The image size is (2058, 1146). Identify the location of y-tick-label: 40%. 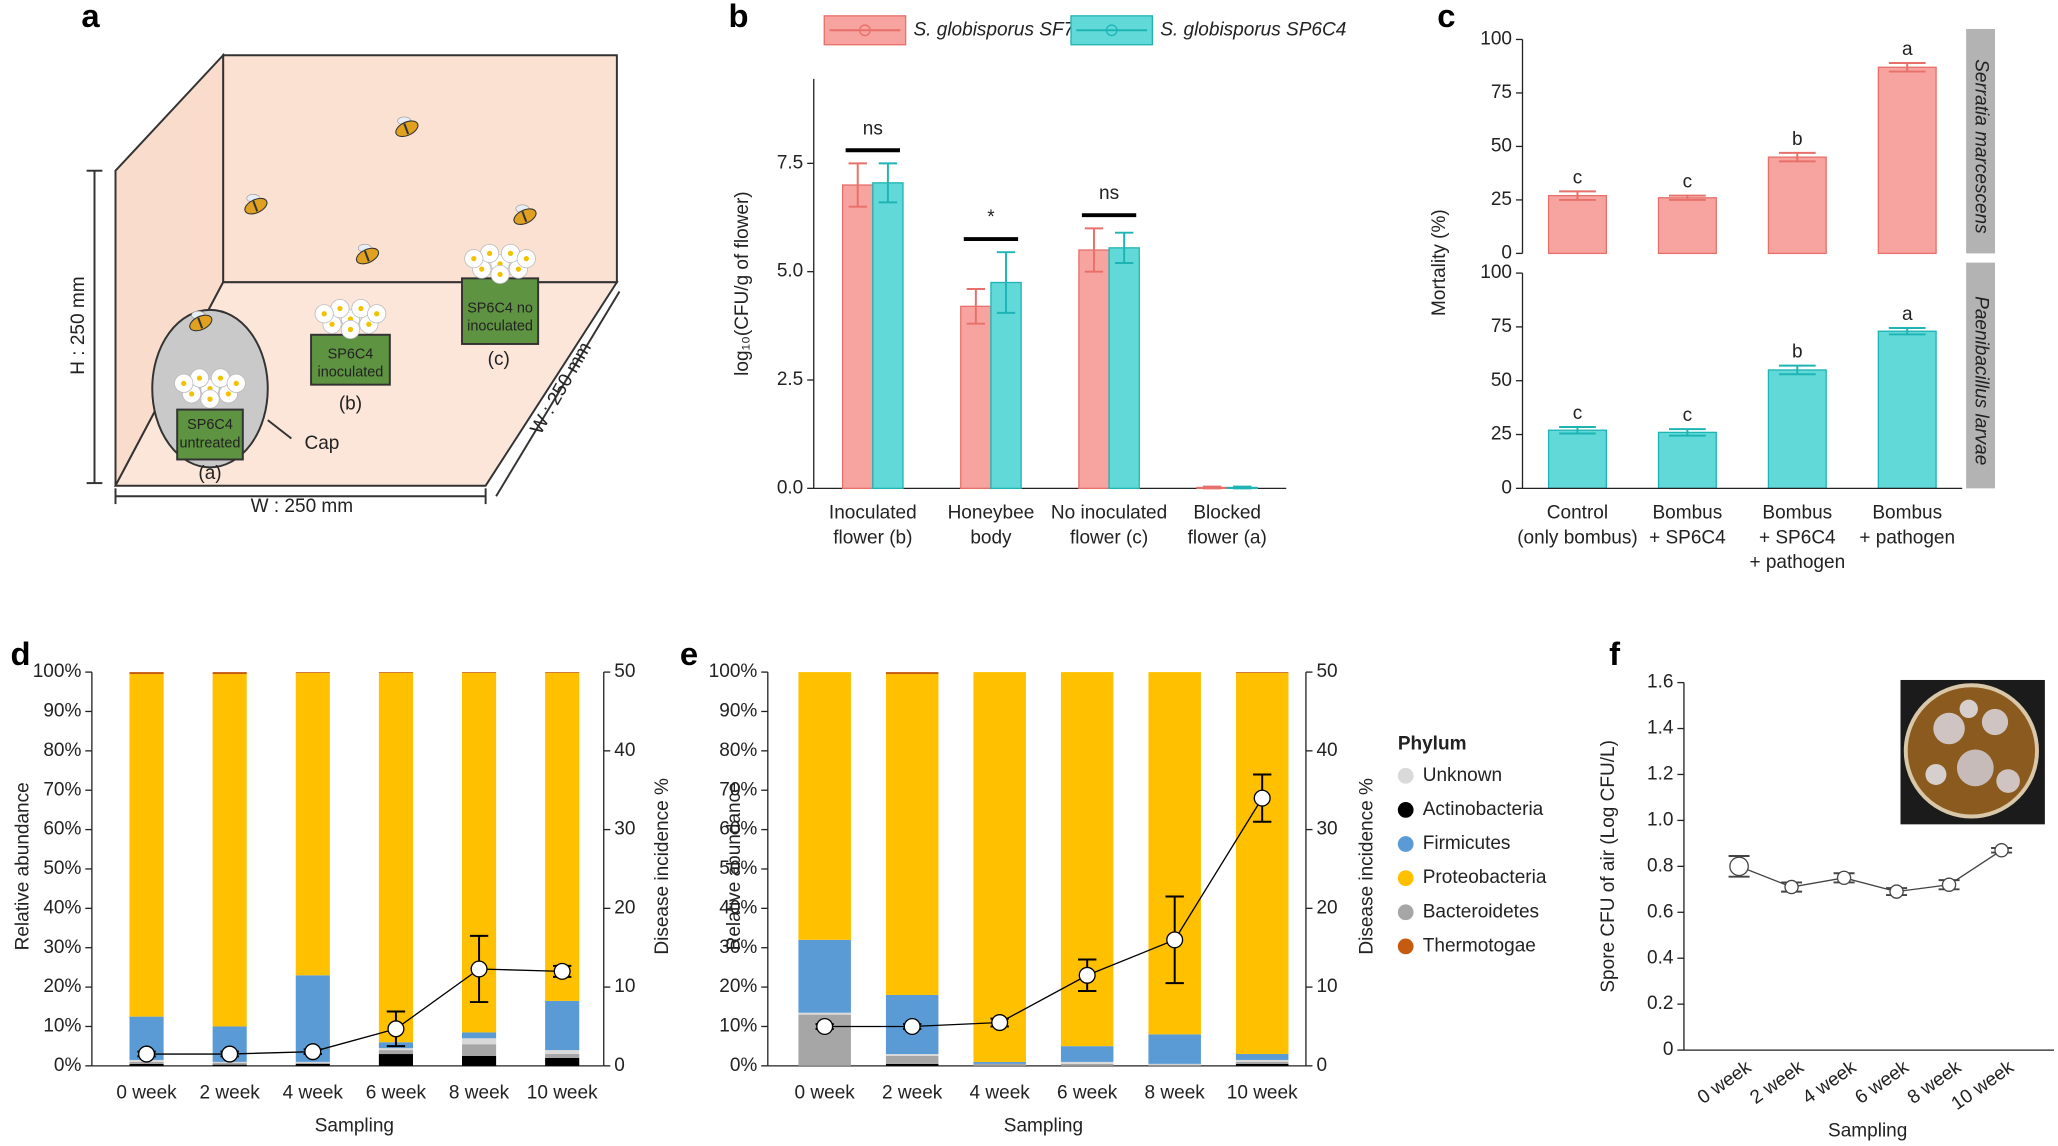
(738, 907).